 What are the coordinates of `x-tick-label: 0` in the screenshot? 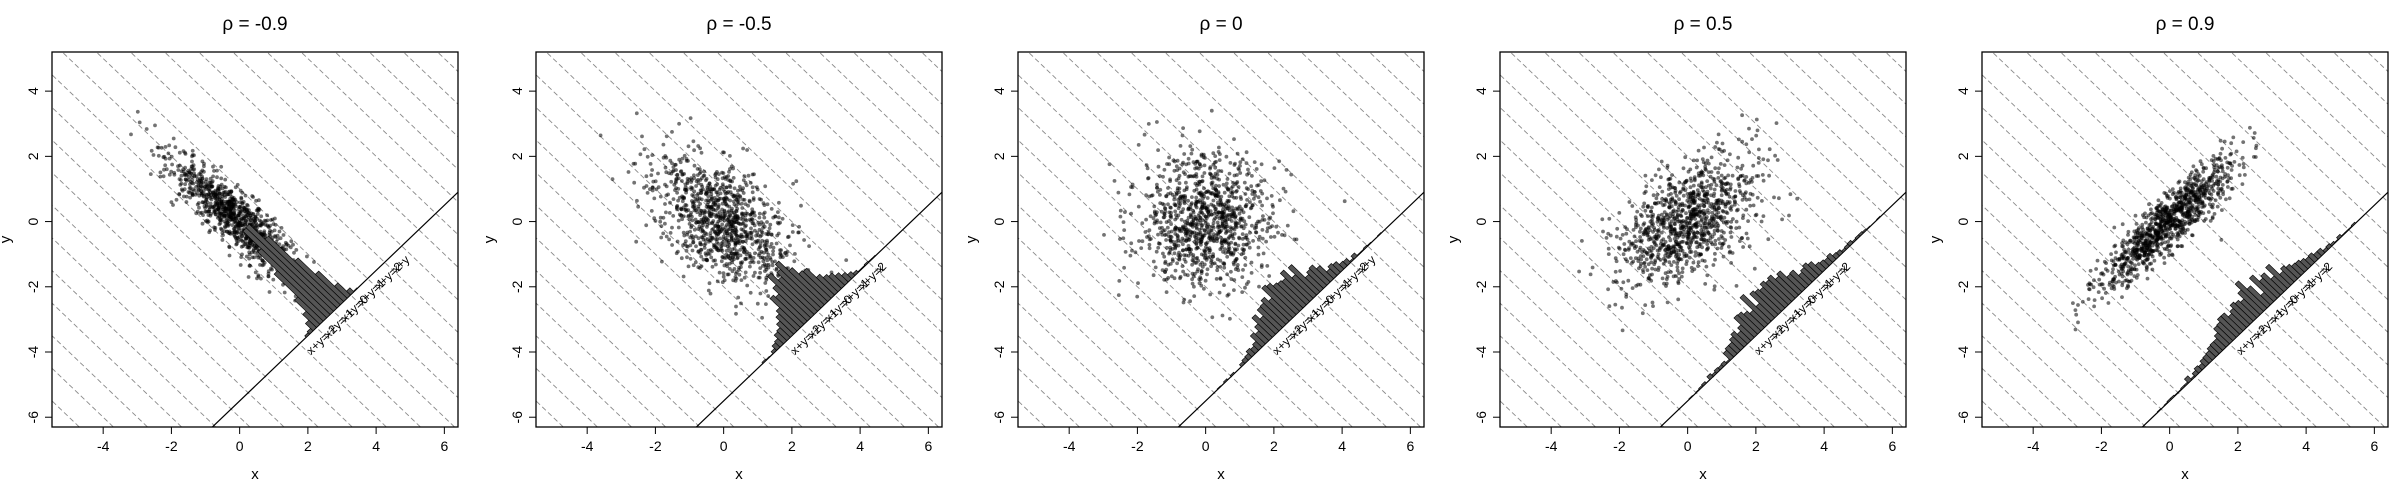 It's located at (240, 446).